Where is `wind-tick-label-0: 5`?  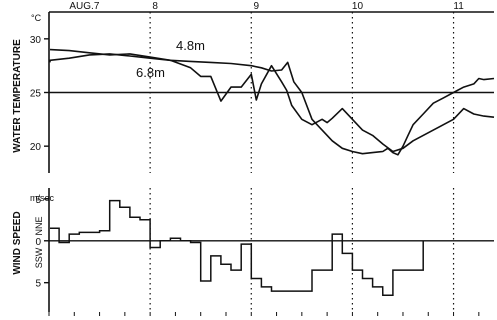
wind-tick-label-0: 5 is located at coordinates (38, 200).